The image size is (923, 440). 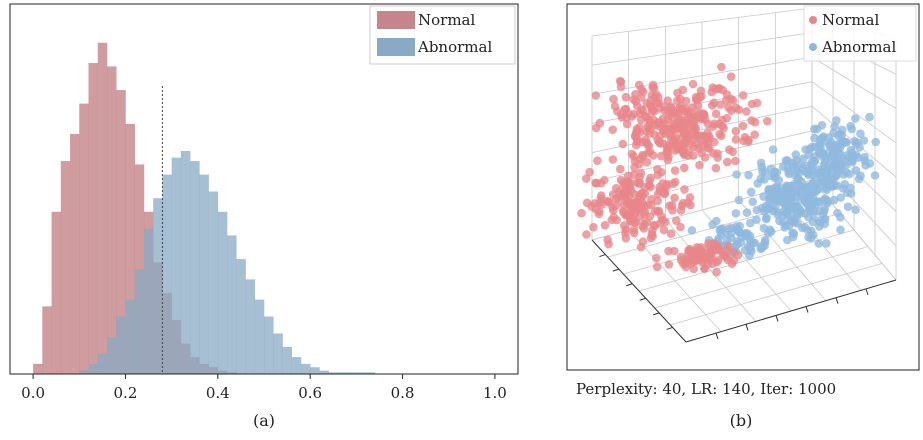 What do you see at coordinates (310, 393) in the screenshot?
I see `x-tick-label: 0.6` at bounding box center [310, 393].